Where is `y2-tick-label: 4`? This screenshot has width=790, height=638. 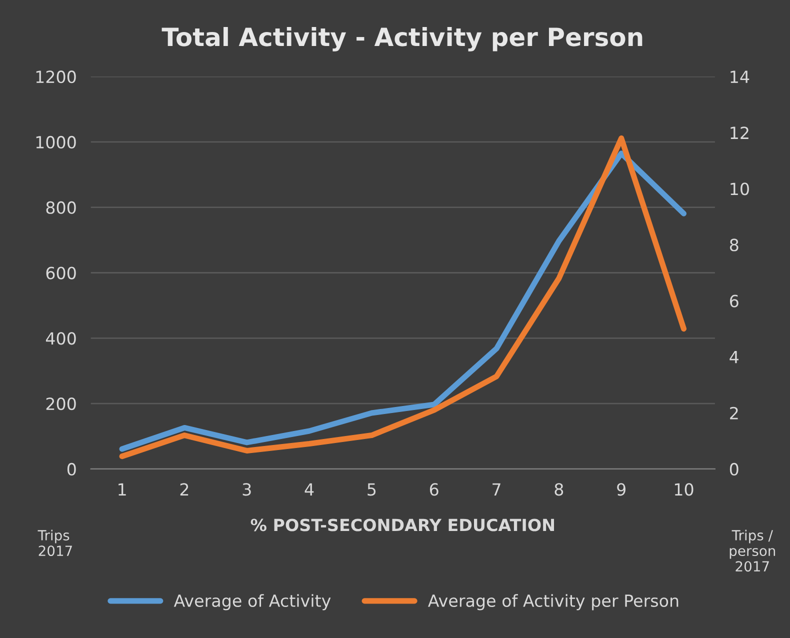
y2-tick-label: 4 is located at coordinates (734, 357).